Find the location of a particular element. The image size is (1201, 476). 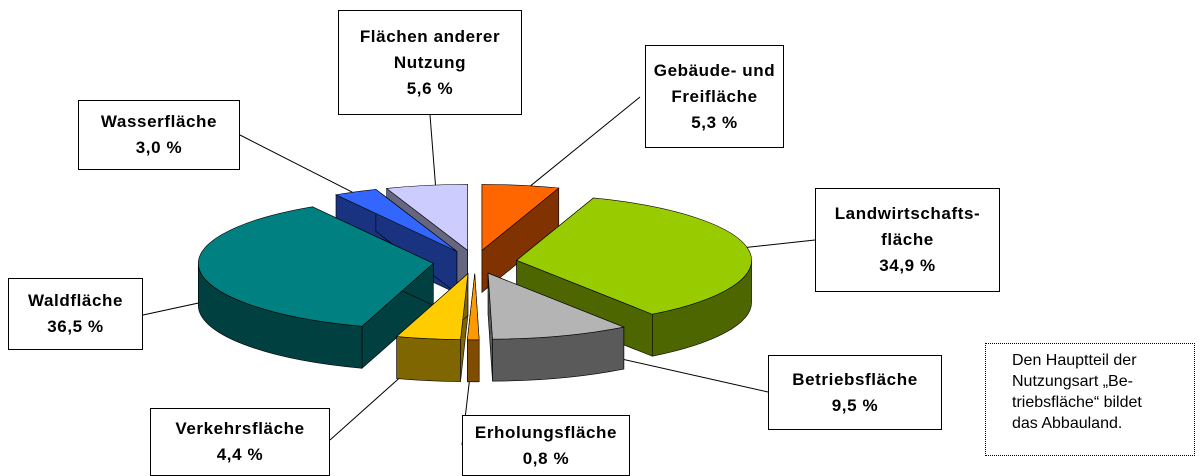

slice-label: Waldfläche 36,5 % is located at coordinates (75, 314).